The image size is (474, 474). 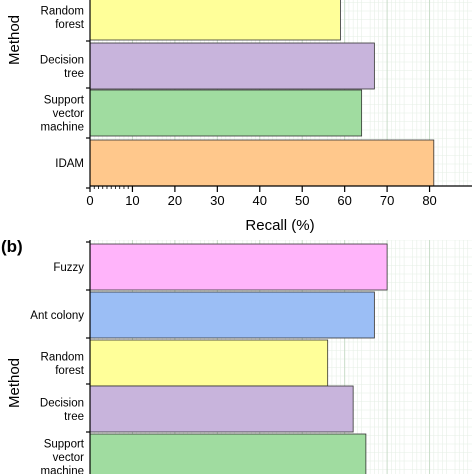 What do you see at coordinates (57, 316) in the screenshot?
I see `category-label: Ant colony` at bounding box center [57, 316].